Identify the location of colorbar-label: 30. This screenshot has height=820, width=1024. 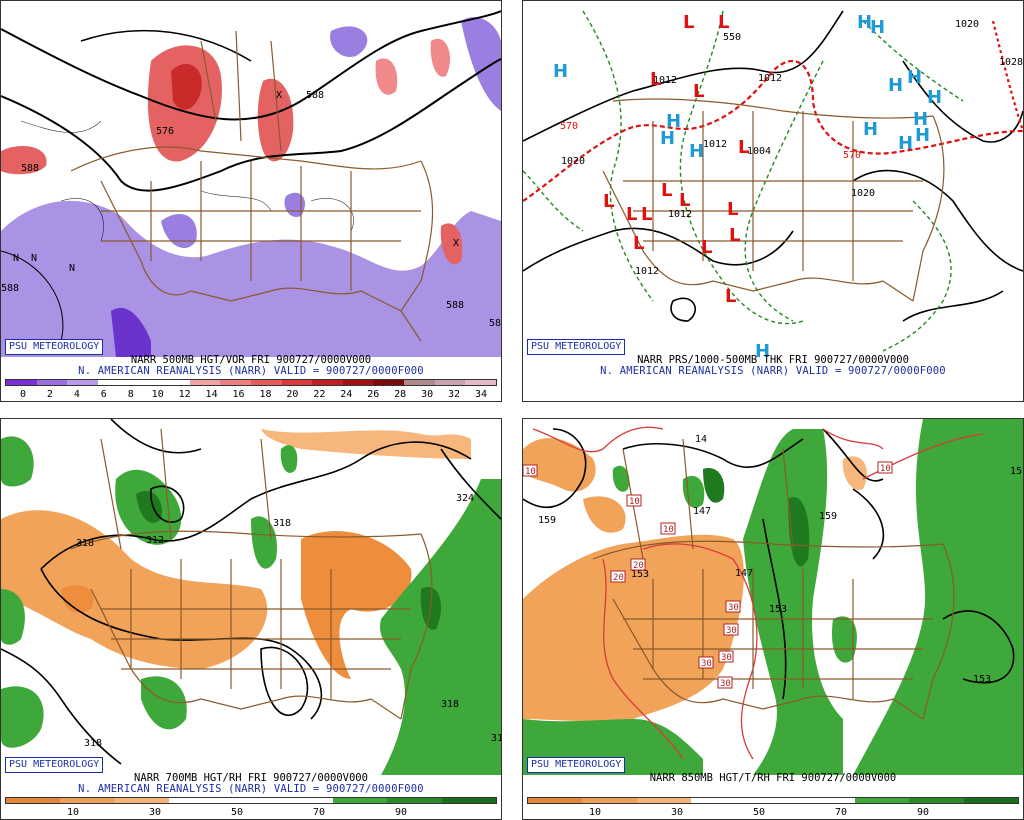
(427, 394).